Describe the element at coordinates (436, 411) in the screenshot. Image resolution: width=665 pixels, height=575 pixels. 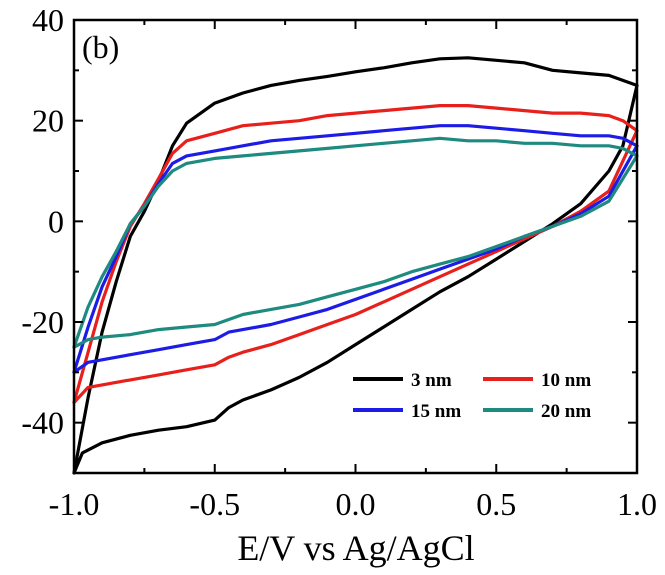
I see `legend-label: 15 nm` at that location.